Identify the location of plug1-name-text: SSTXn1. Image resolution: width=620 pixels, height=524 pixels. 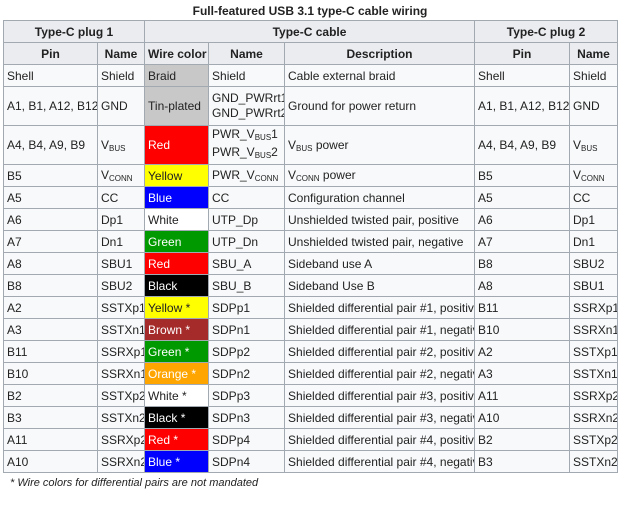
(123, 329).